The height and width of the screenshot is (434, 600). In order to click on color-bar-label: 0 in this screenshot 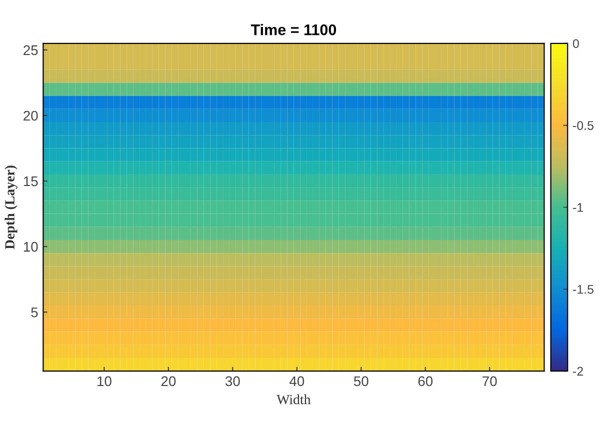, I will do `click(575, 43)`.